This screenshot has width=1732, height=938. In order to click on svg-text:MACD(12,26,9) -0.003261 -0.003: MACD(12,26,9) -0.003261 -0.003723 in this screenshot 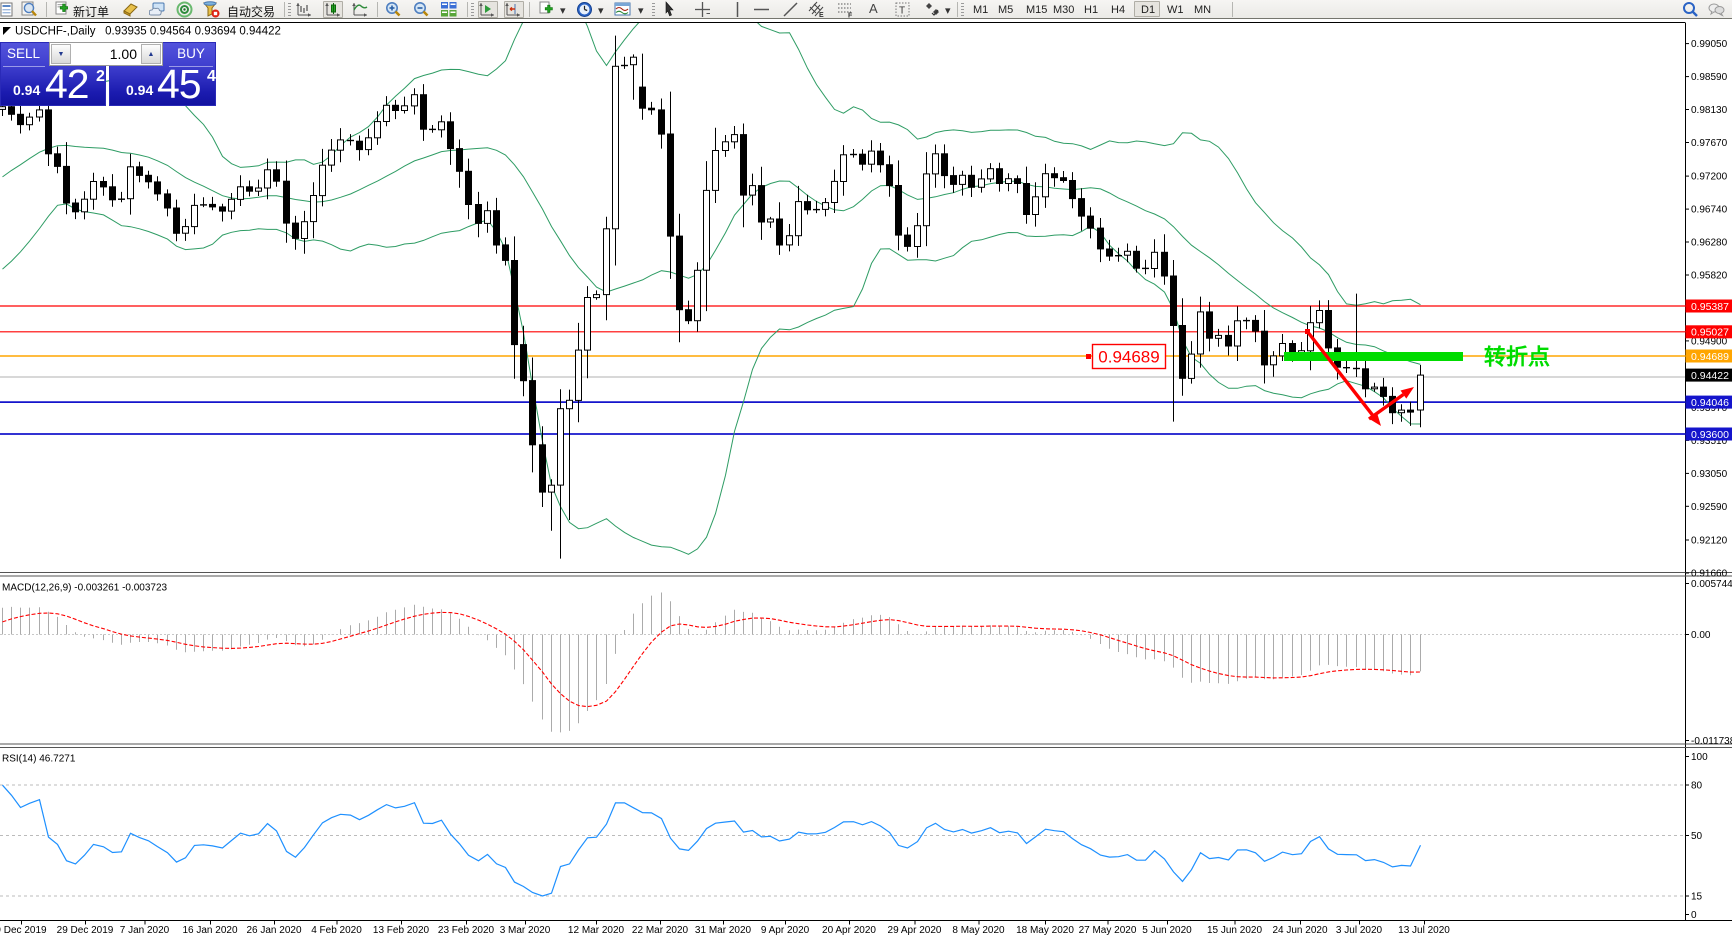, I will do `click(85, 588)`.